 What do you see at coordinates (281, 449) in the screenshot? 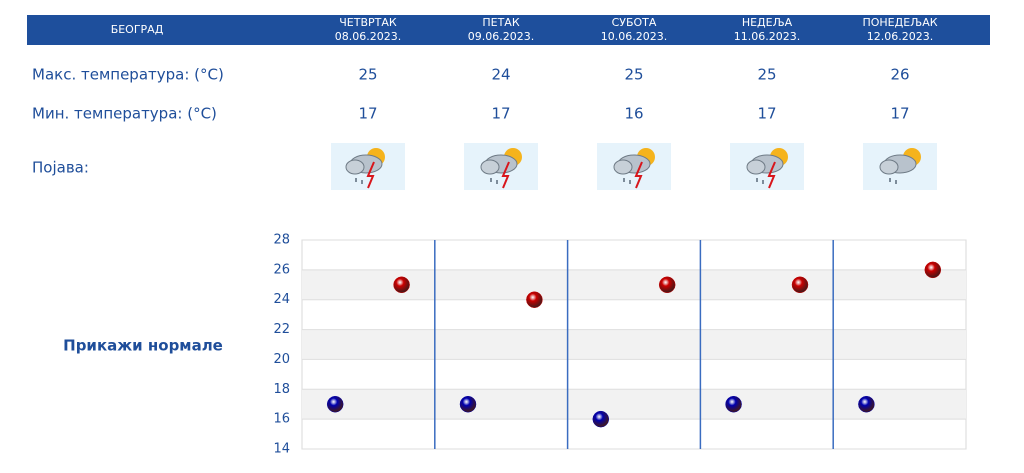
I see `y-tick-label: 14` at bounding box center [281, 449].